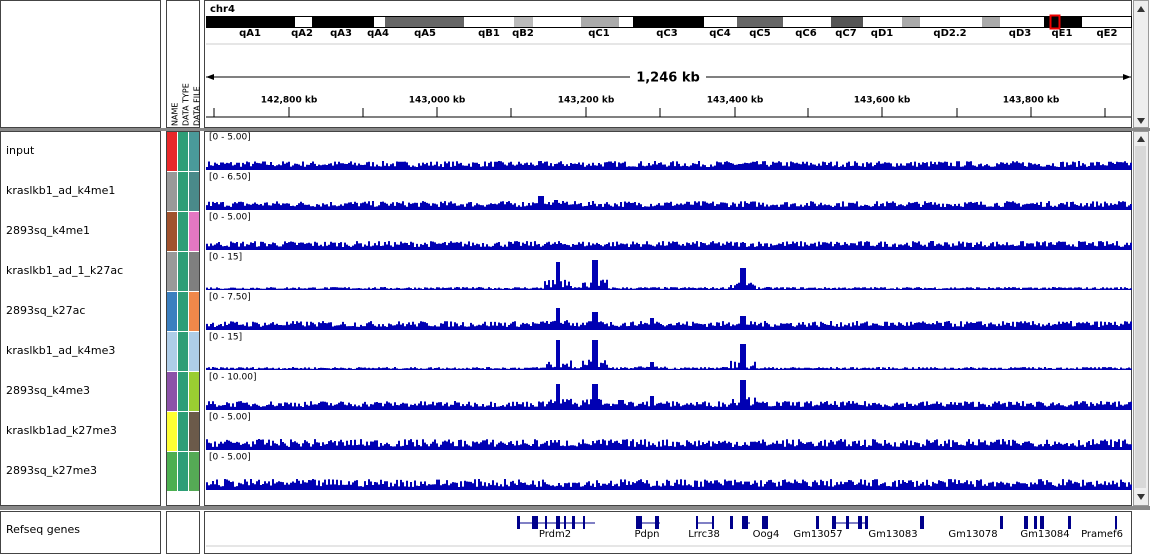 The height and width of the screenshot is (558, 1150). What do you see at coordinates (378, 33) in the screenshot?
I see `band-label: qA4` at bounding box center [378, 33].